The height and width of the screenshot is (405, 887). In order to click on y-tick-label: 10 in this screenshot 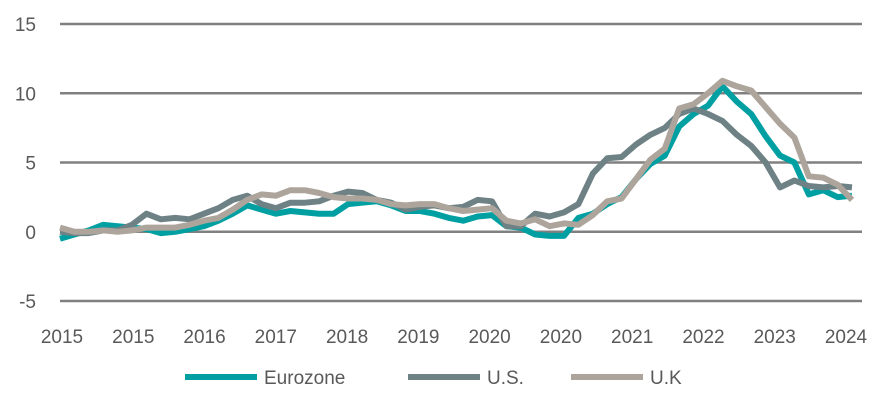, I will do `click(25, 94)`.